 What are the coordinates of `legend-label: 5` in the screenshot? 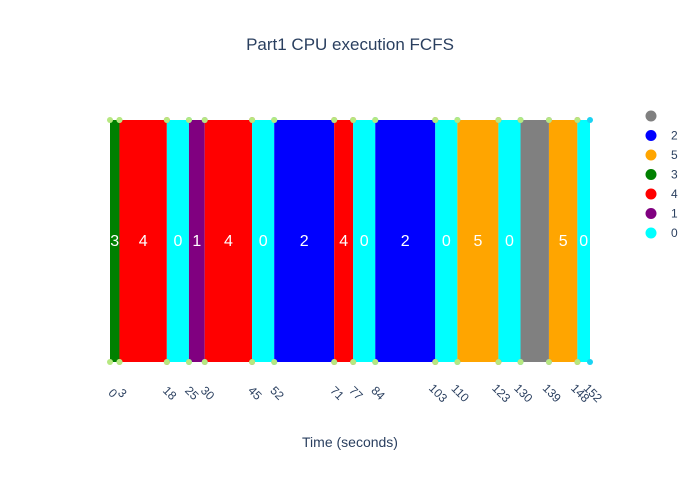 It's located at (674, 155).